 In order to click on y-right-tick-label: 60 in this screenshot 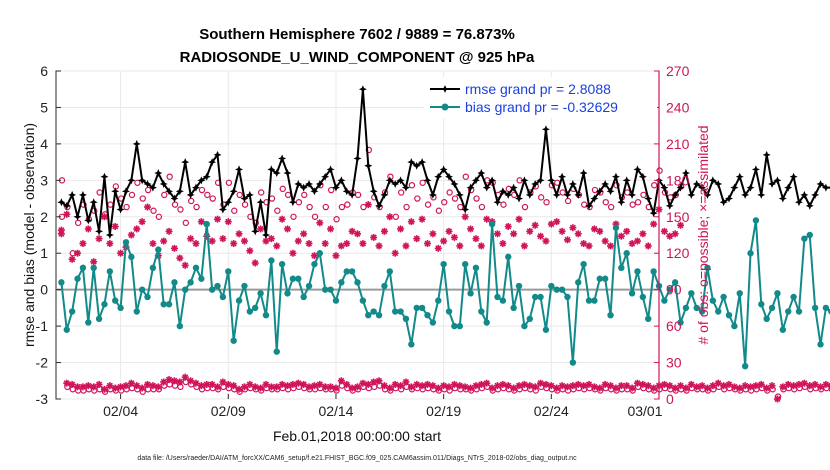, I will do `click(674, 326)`.